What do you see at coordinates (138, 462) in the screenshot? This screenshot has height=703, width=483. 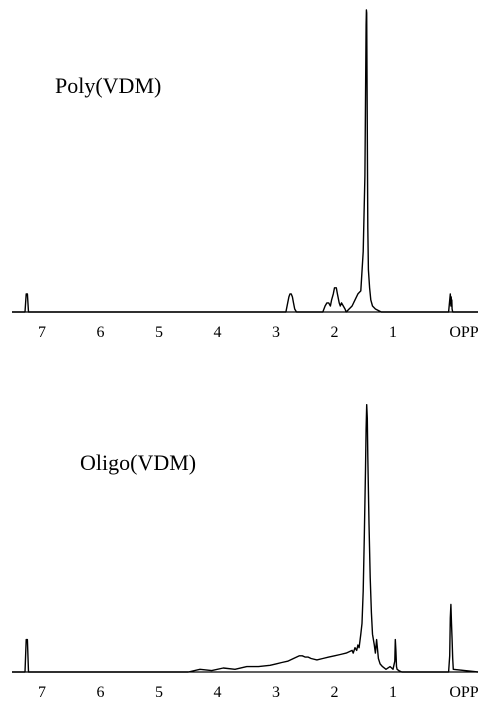 I see `oligo-vdm-title: Oligo(VDM)` at bounding box center [138, 462].